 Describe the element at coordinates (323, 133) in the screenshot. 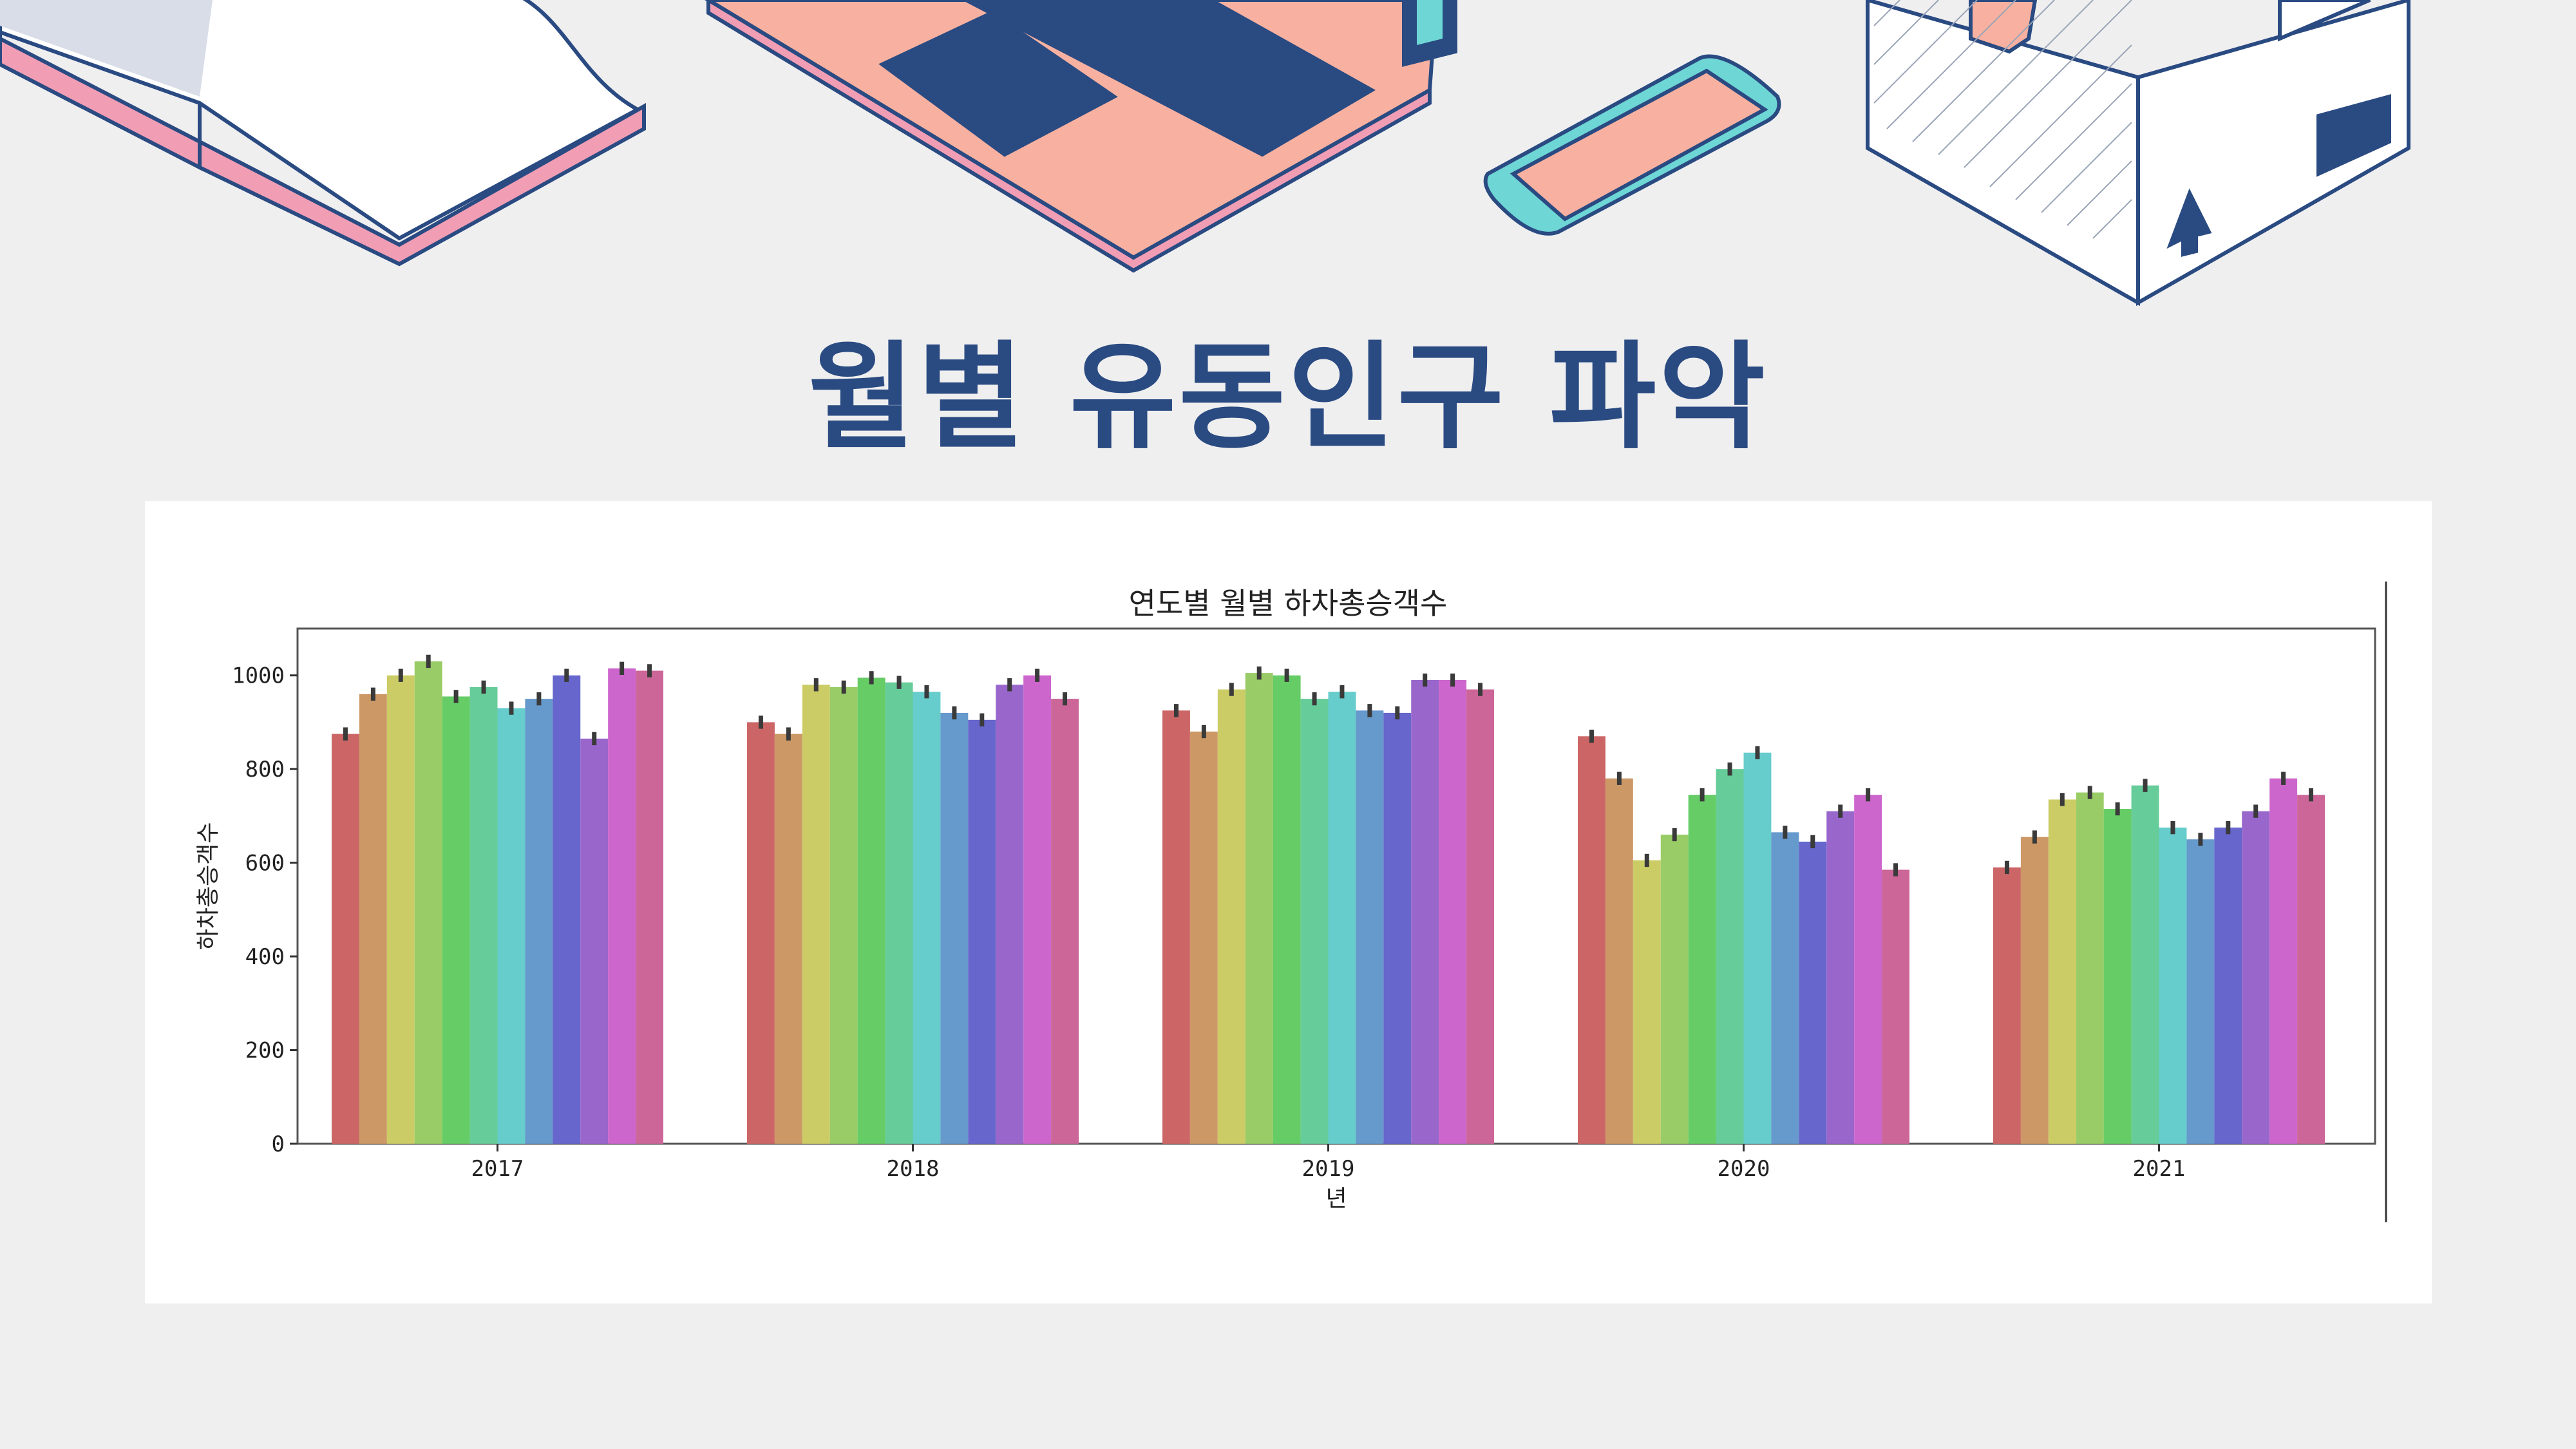

I see `book-icon` at that location.